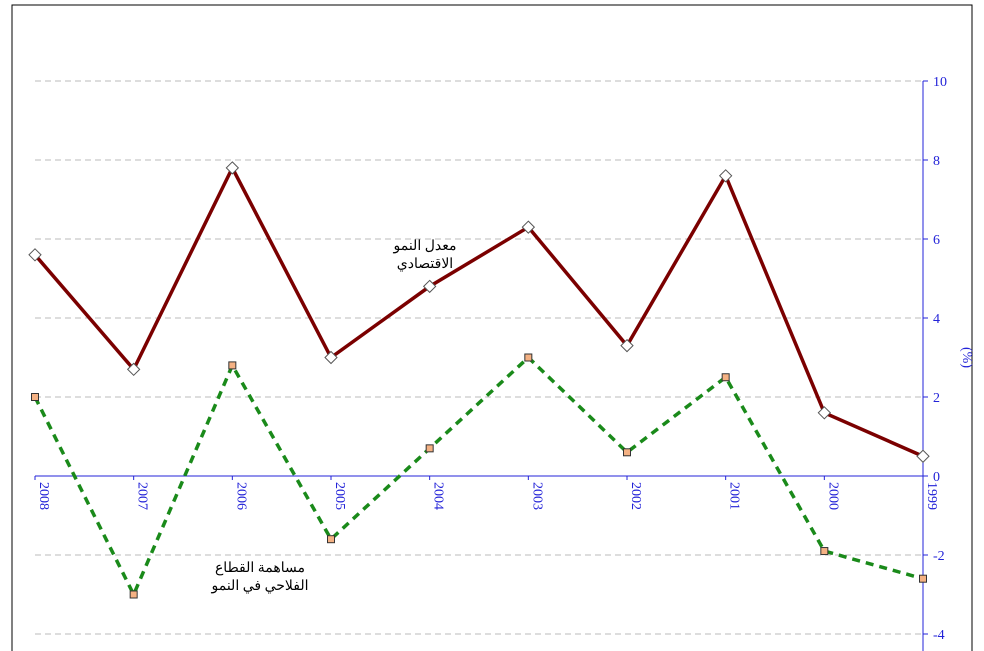 This screenshot has width=984, height=651. Describe the element at coordinates (635, 496) in the screenshot. I see `x-tick-label: 2002` at that location.